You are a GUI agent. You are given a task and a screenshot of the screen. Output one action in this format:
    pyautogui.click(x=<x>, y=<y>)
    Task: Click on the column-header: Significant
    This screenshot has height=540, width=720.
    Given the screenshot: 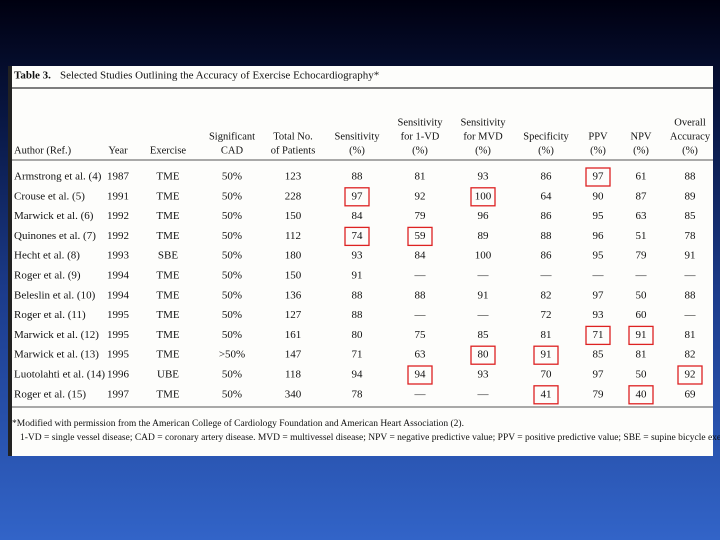 What is the action you would take?
    pyautogui.click(x=232, y=136)
    